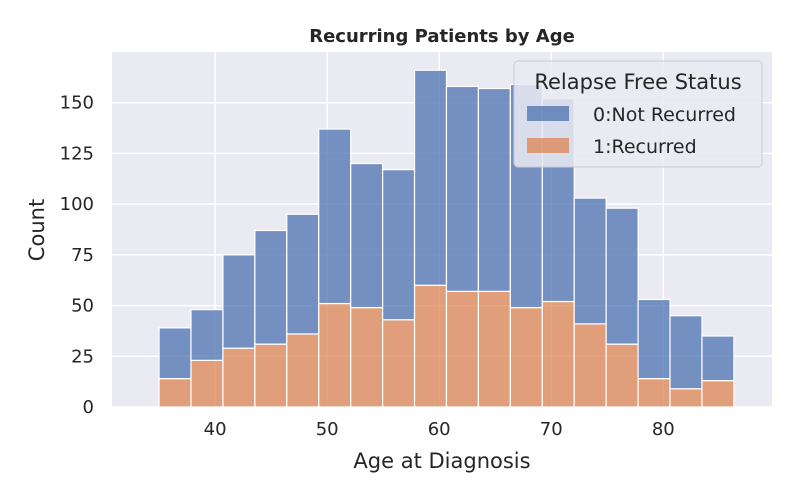 This screenshot has width=800, height=500. What do you see at coordinates (37, 230) in the screenshot?
I see `y-axis-label: Count` at bounding box center [37, 230].